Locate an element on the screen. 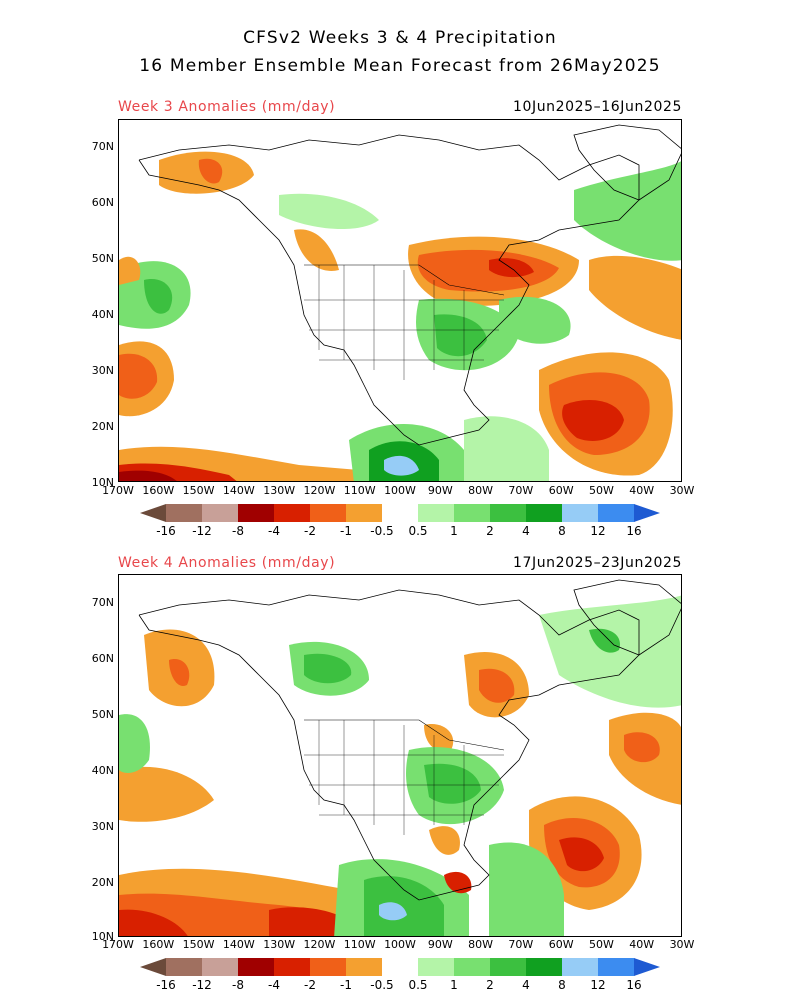  week4-orange-gulf is located at coordinates (444, 840).